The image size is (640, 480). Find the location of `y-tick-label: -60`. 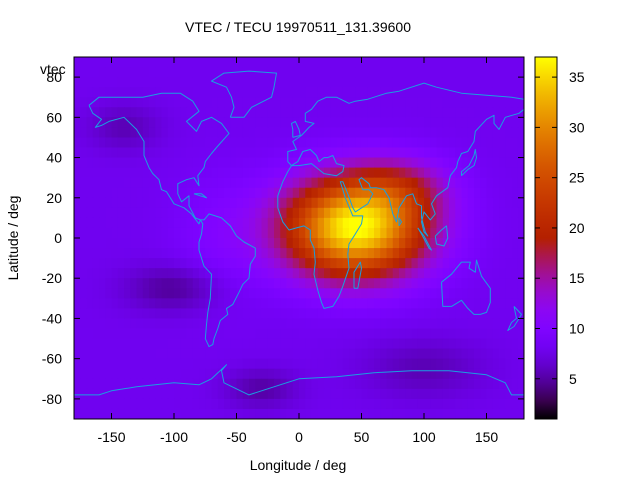

y-tick-label: -60 is located at coordinates (52, 359).